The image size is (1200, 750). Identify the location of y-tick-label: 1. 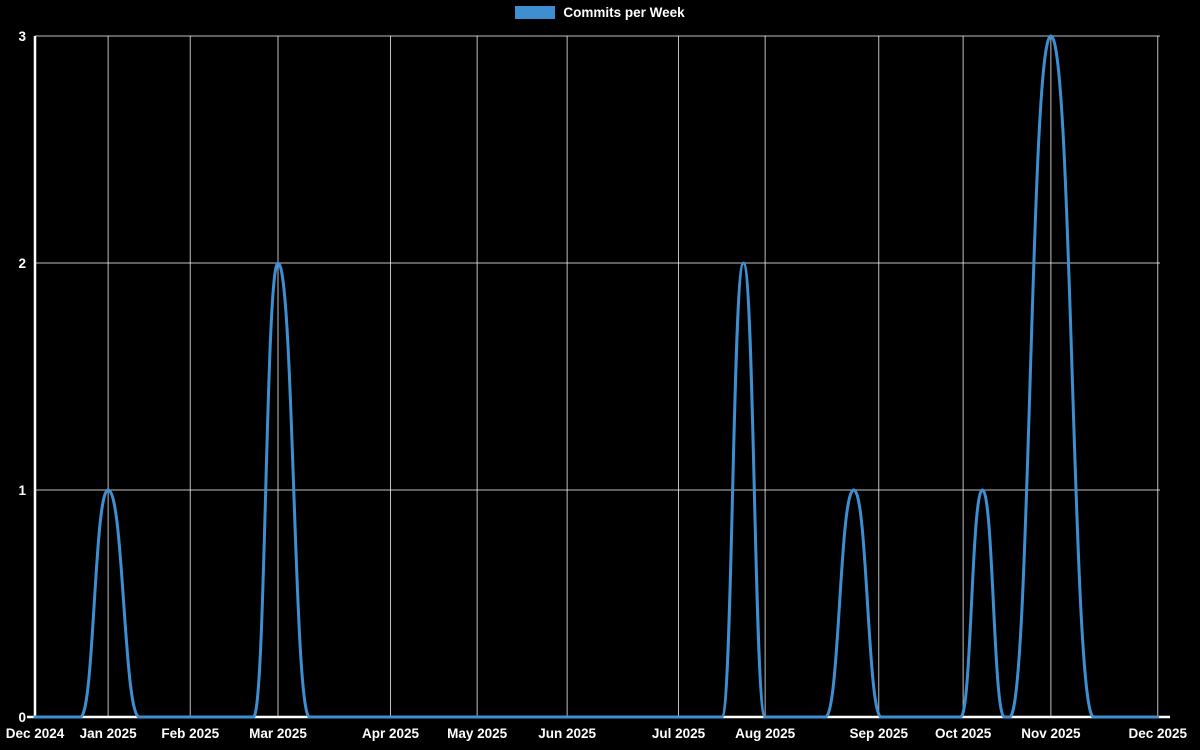
(22, 490).